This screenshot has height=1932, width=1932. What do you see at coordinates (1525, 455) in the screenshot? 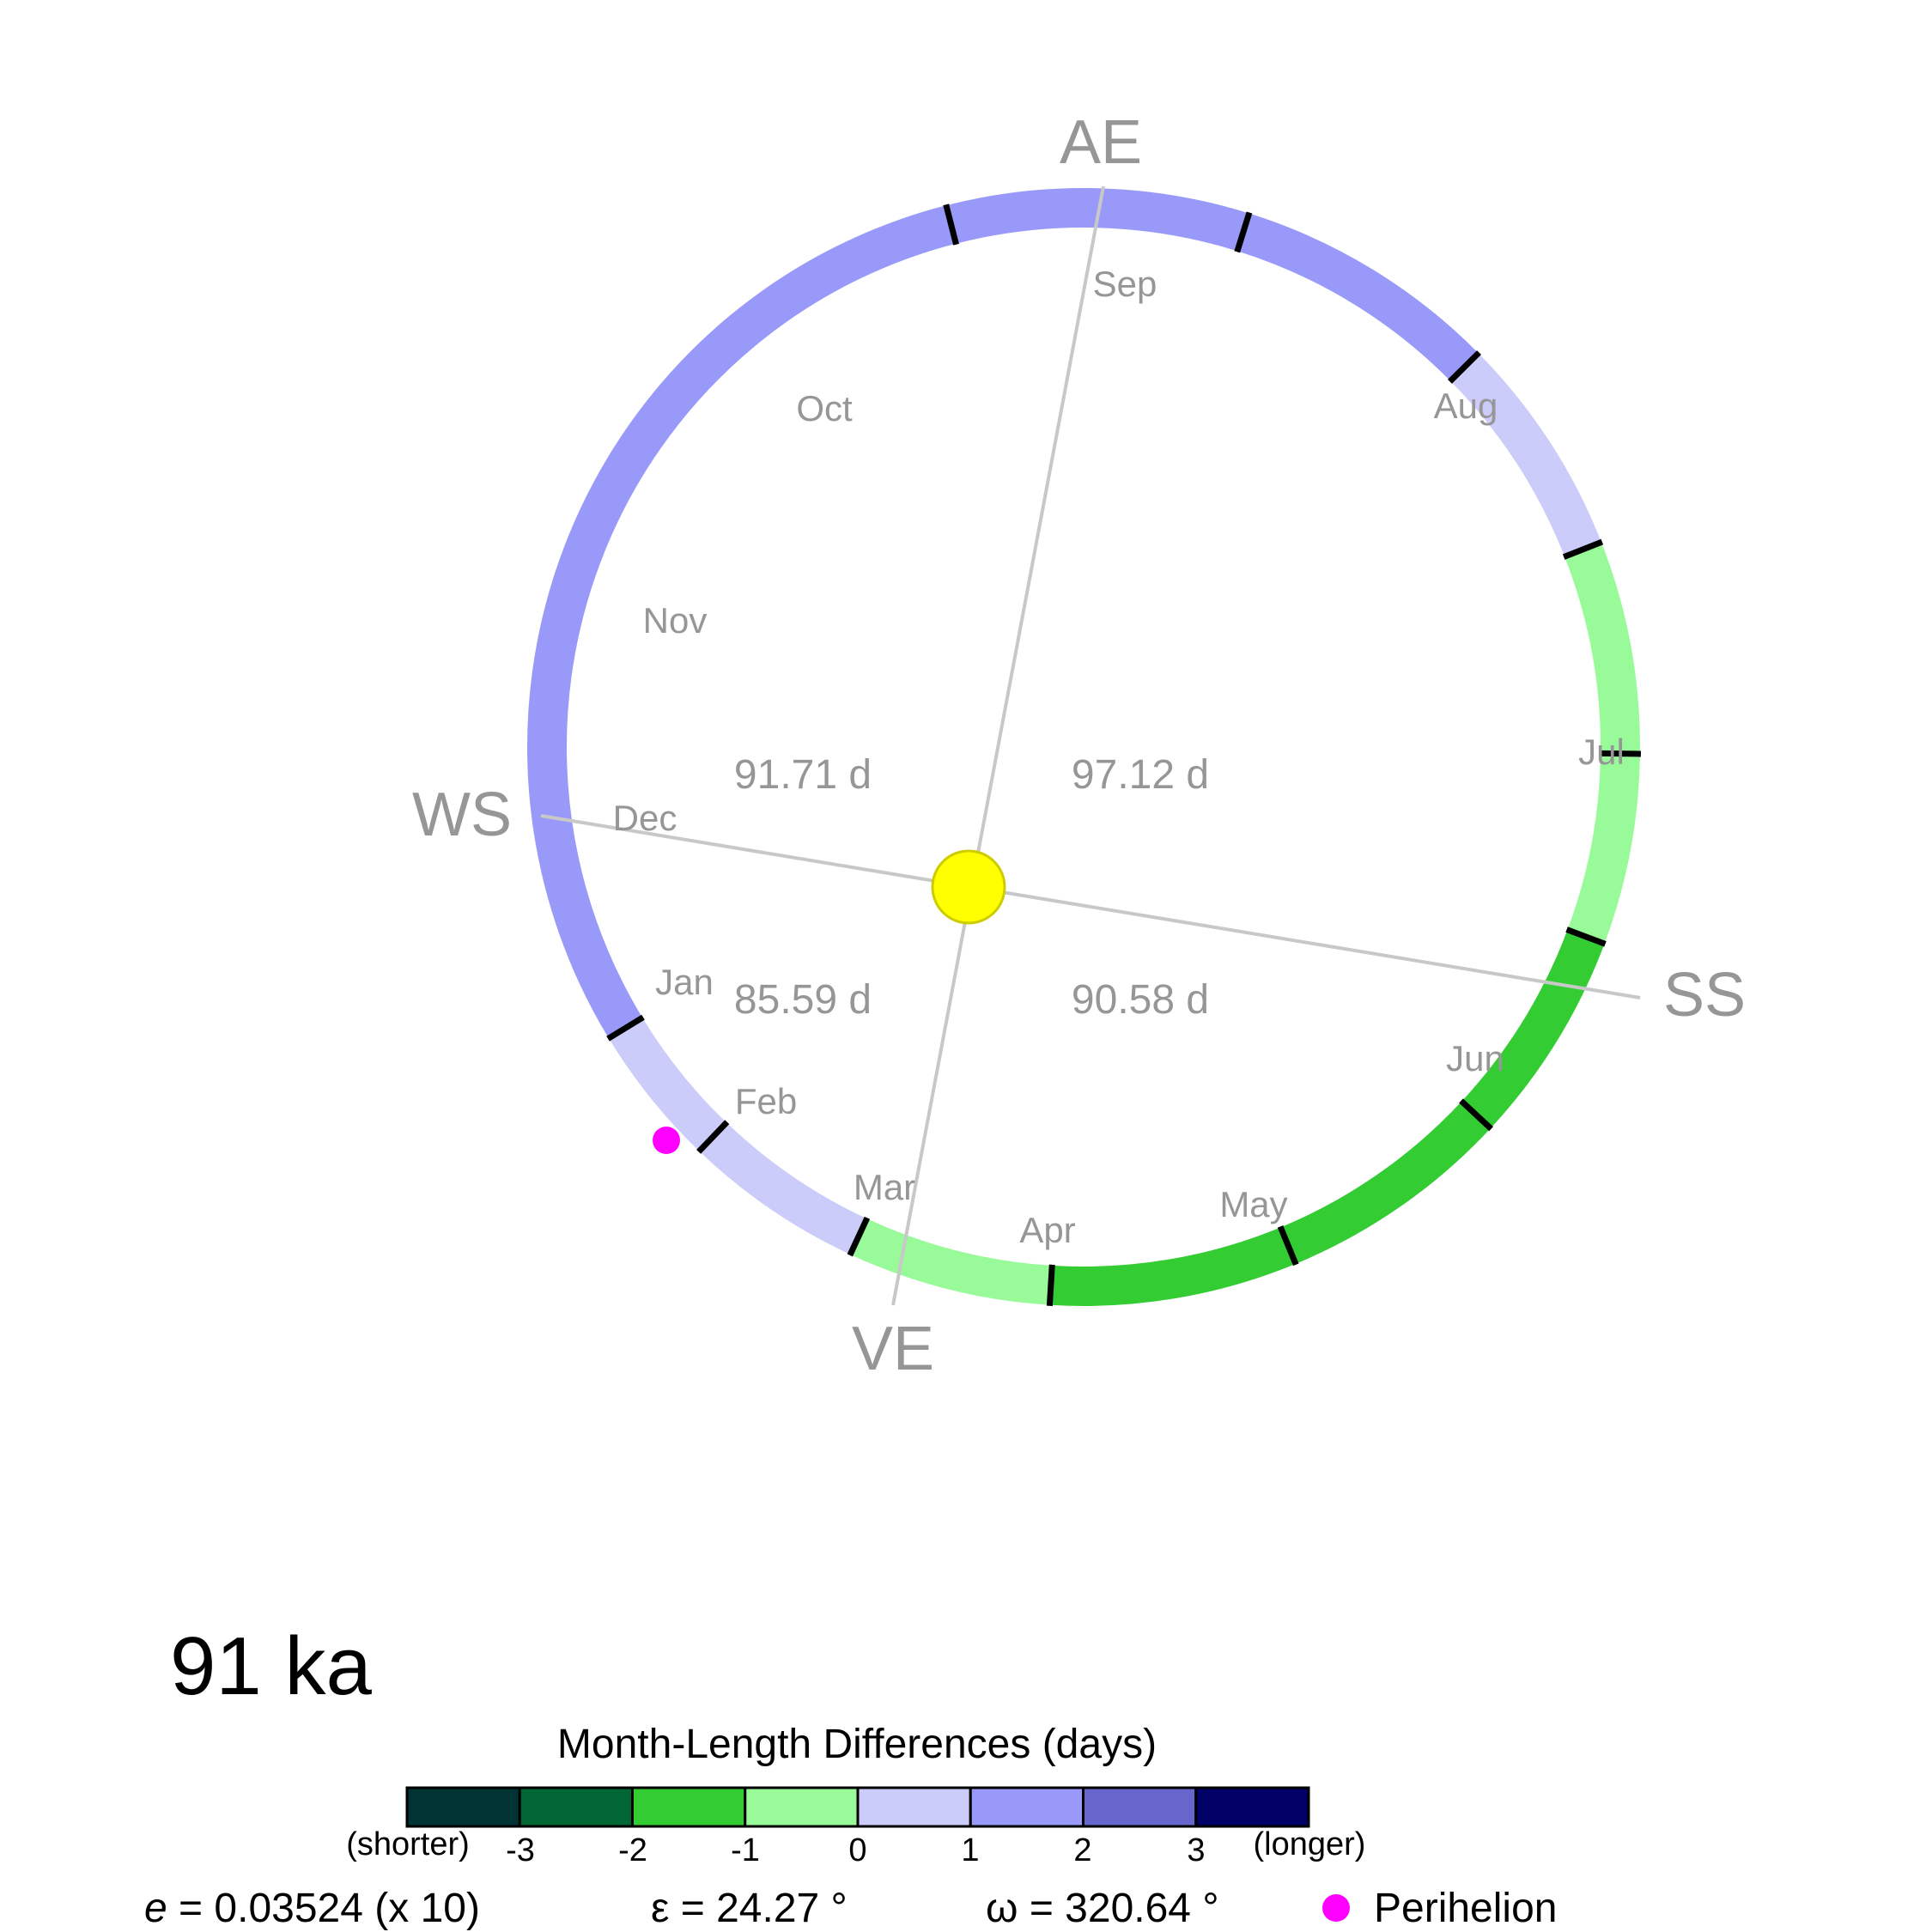
I see `month-arc-nov` at bounding box center [1525, 455].